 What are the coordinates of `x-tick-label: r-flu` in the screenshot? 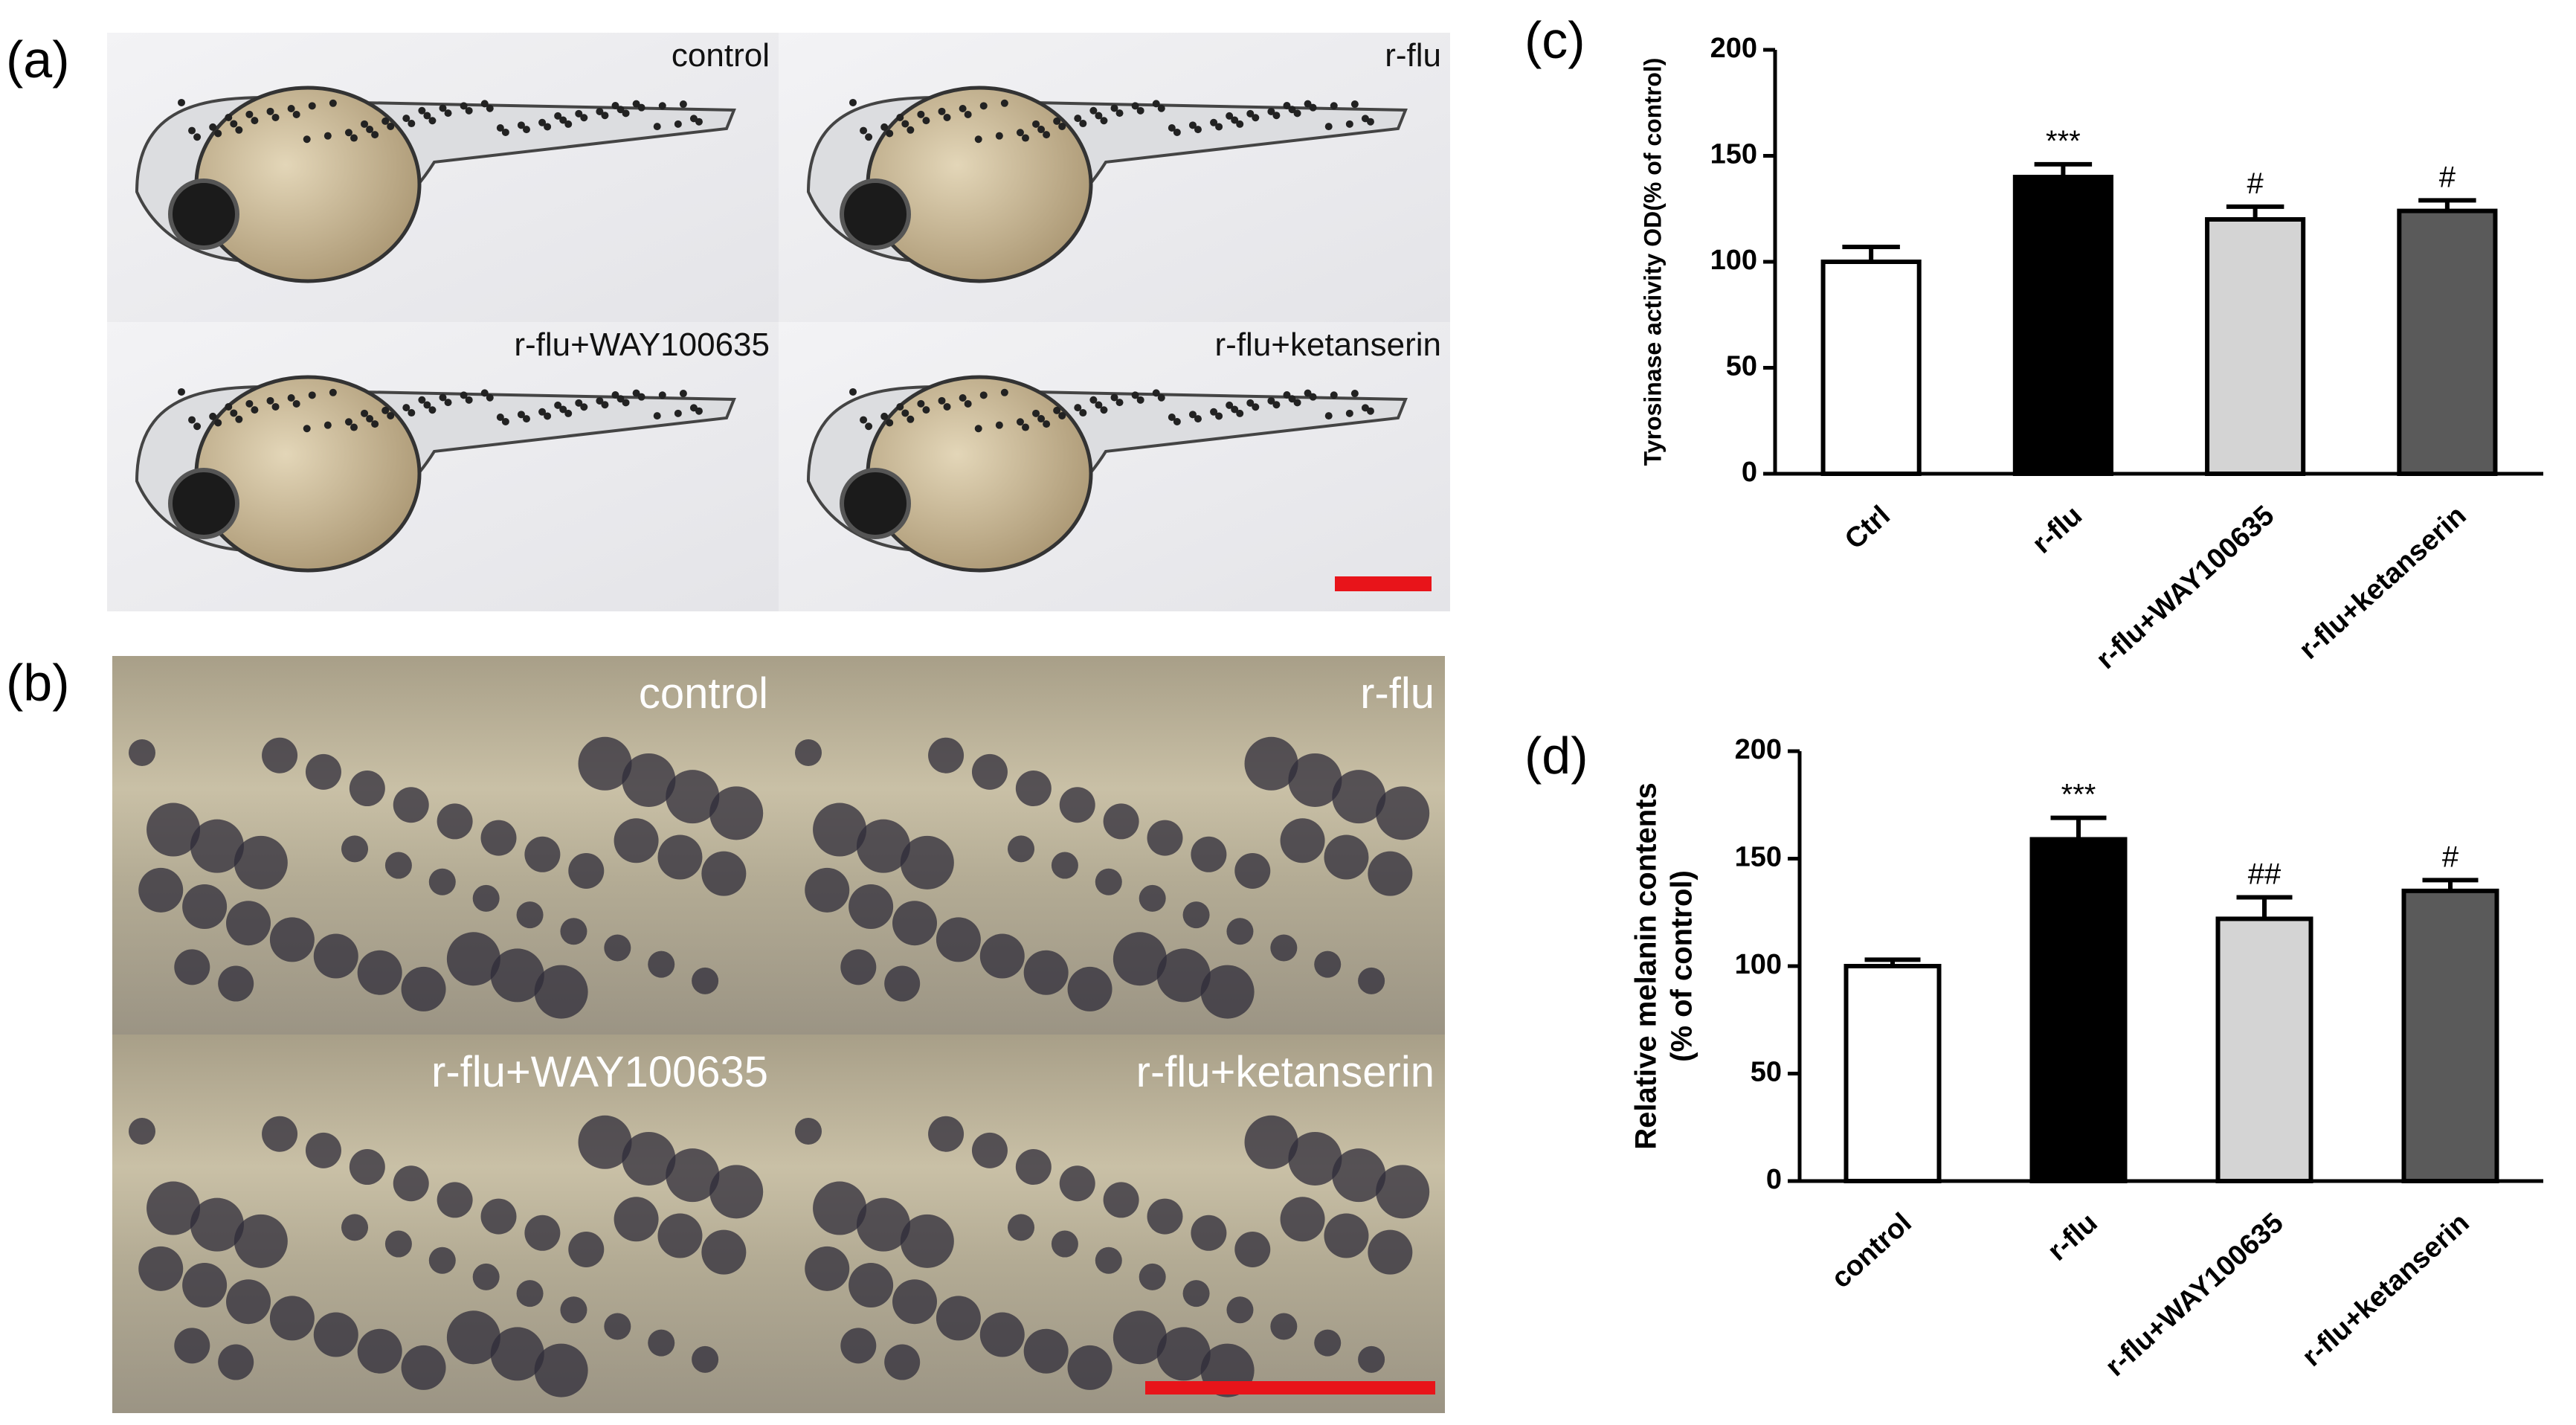 It's located at (2057, 530).